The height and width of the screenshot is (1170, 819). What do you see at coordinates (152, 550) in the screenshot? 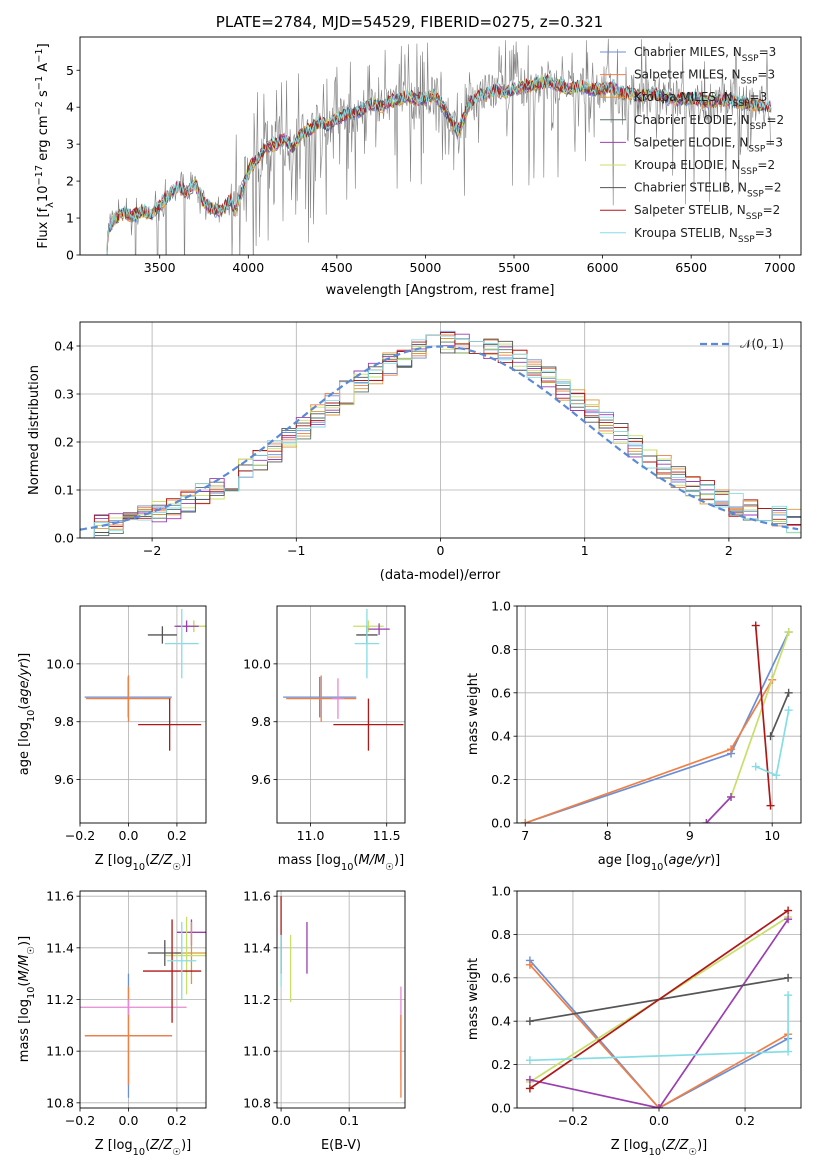
I see `x-tick-label: −2` at bounding box center [152, 550].